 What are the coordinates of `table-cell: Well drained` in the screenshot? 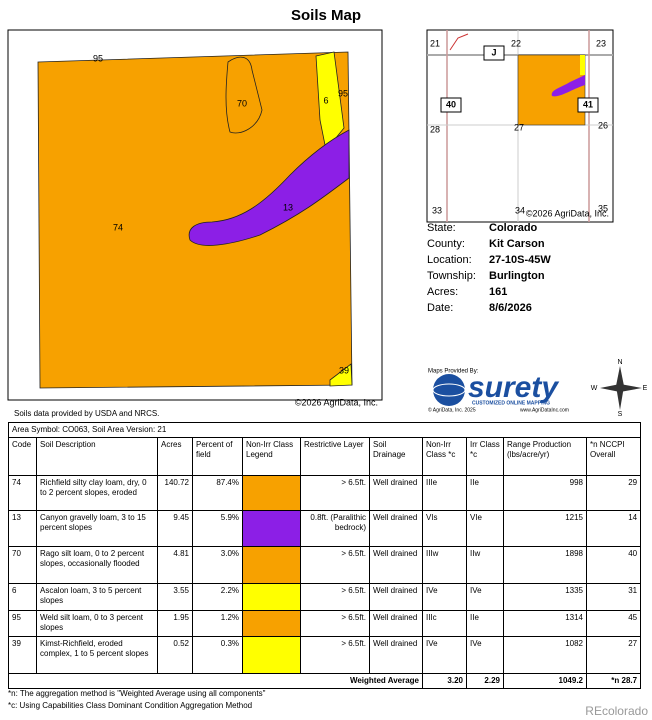 It's located at (396, 623).